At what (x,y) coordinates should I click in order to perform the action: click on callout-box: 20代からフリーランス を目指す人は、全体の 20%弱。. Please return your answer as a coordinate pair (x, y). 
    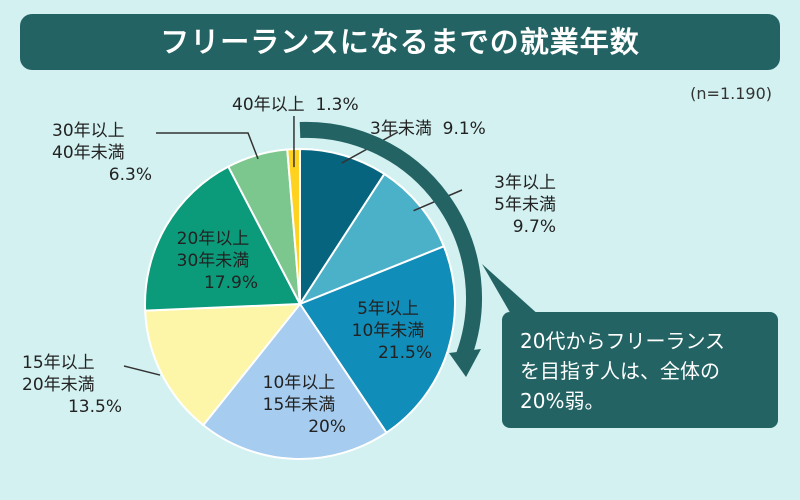
    Looking at the image, I should click on (640, 370).